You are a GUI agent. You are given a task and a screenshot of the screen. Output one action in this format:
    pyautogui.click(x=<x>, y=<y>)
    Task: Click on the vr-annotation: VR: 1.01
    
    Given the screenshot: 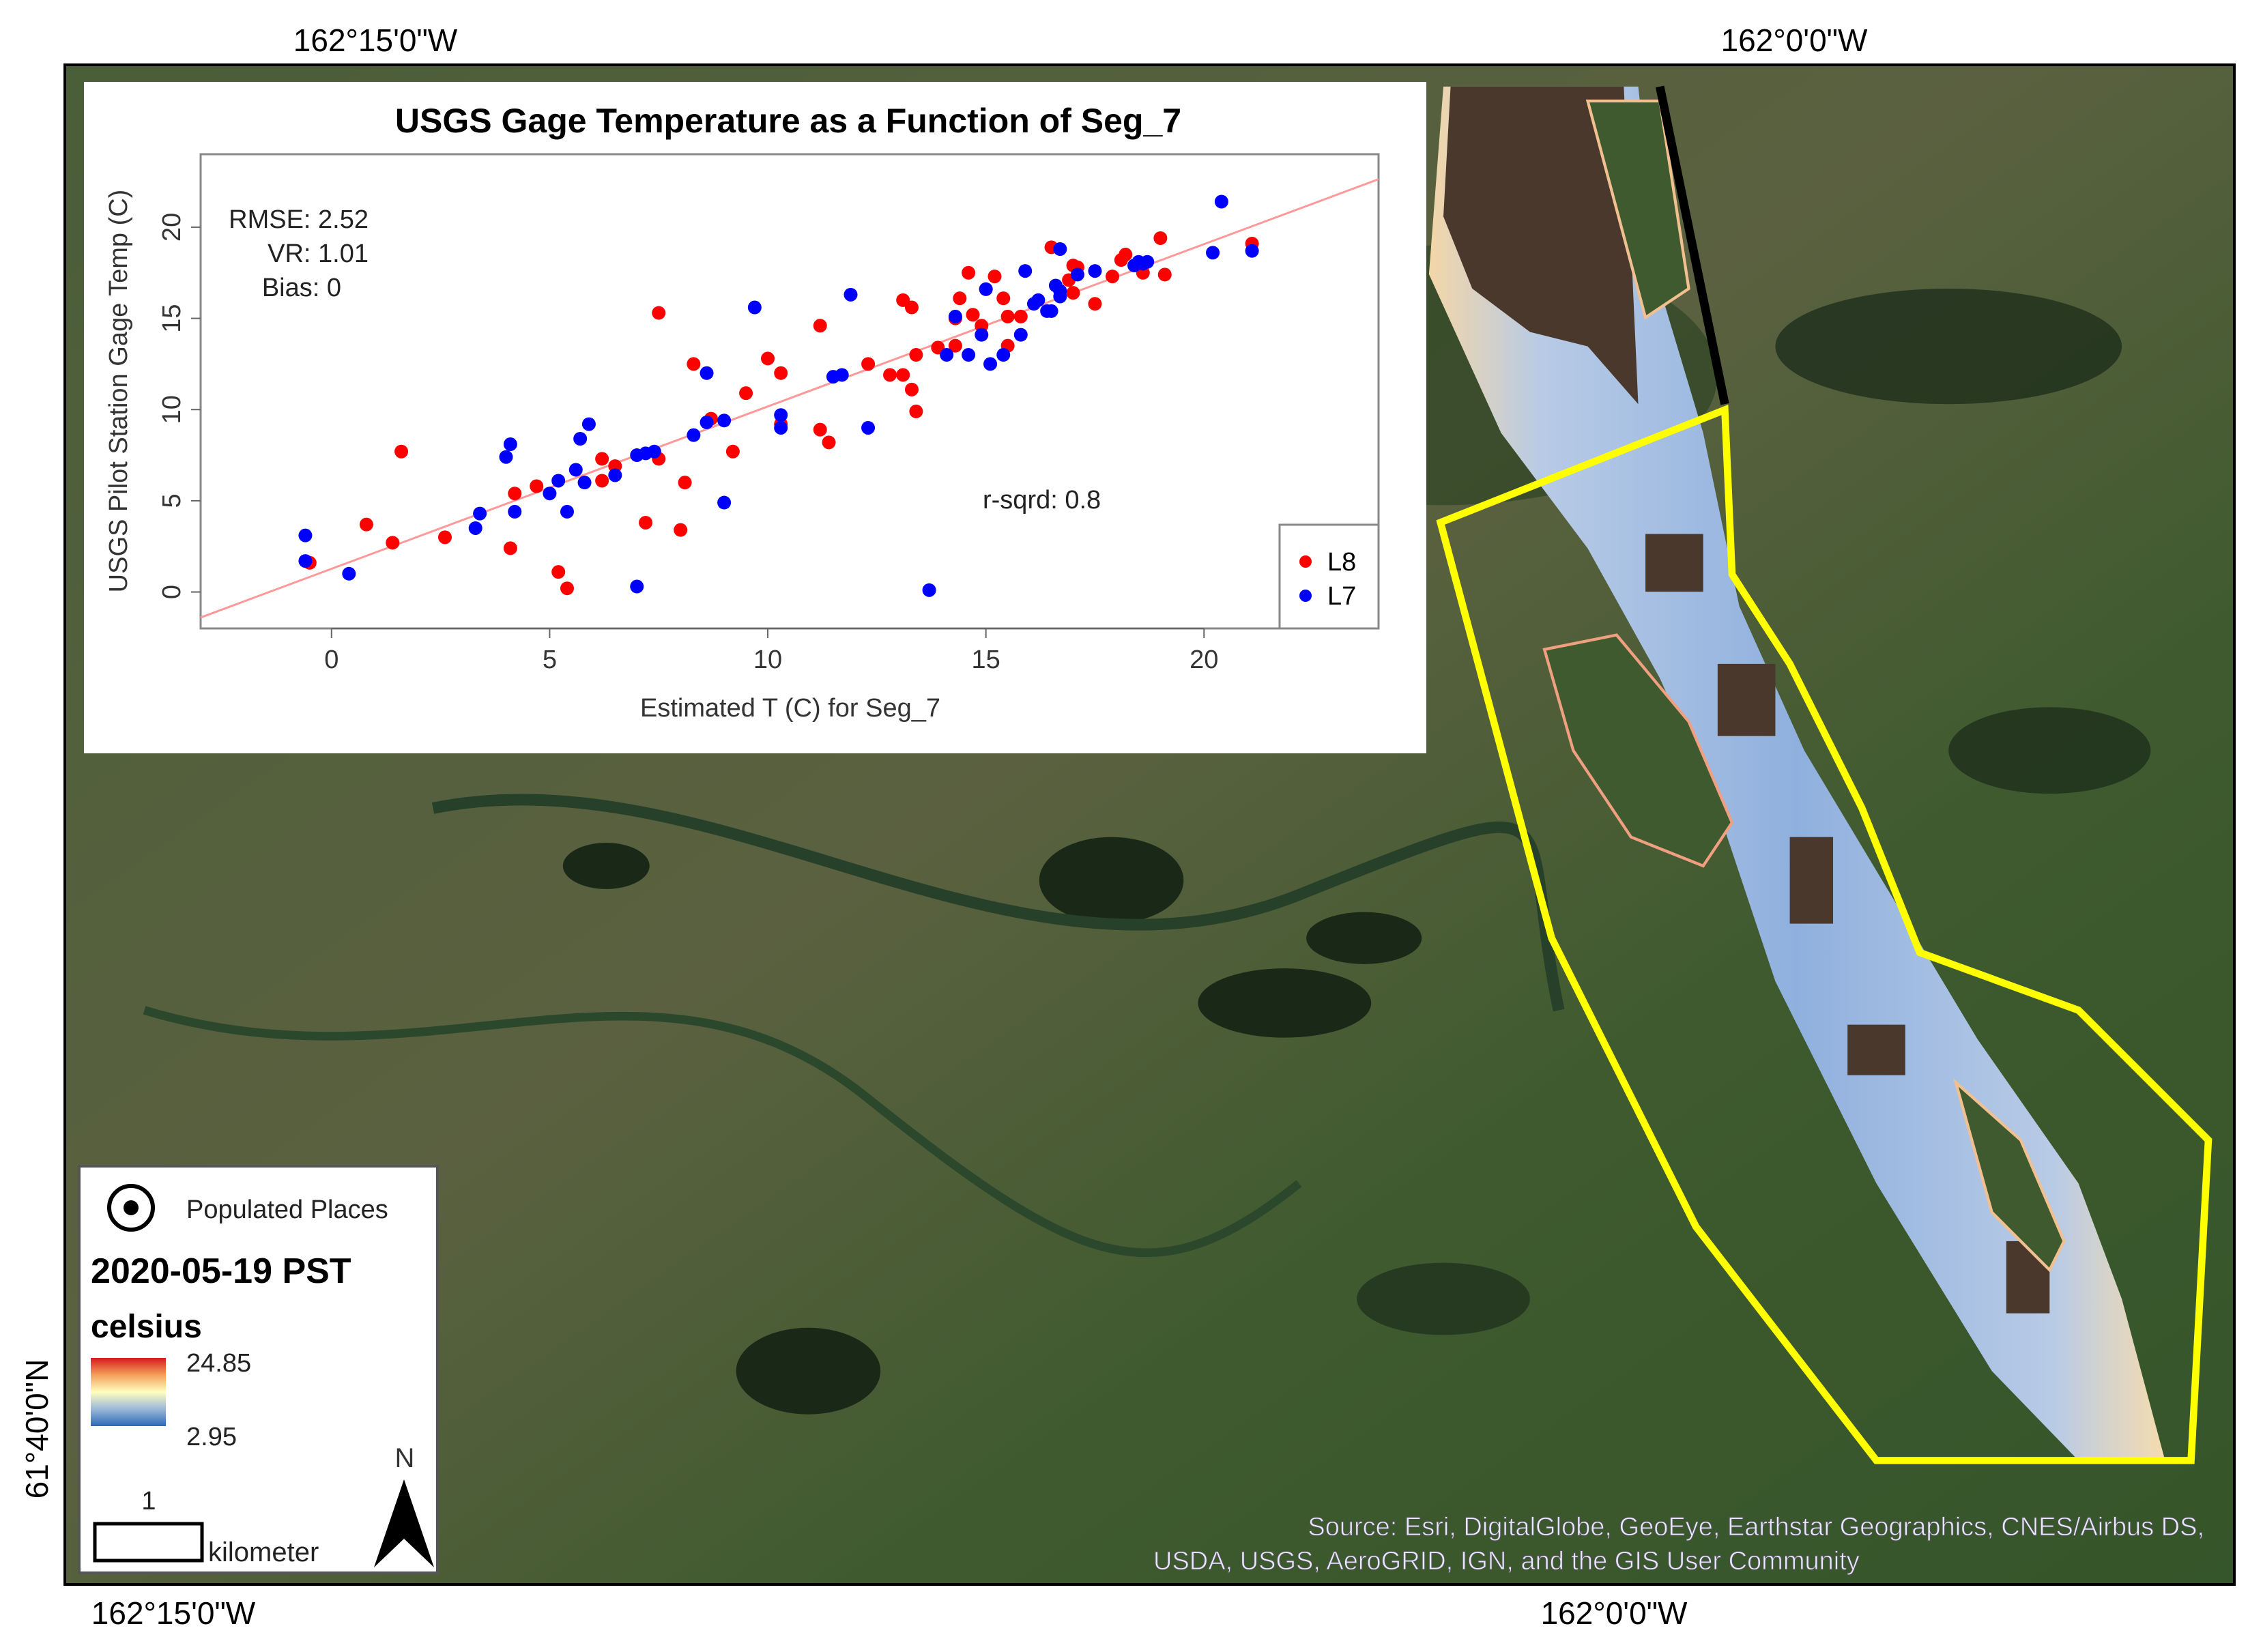 What is the action you would take?
    pyautogui.click(x=319, y=254)
    